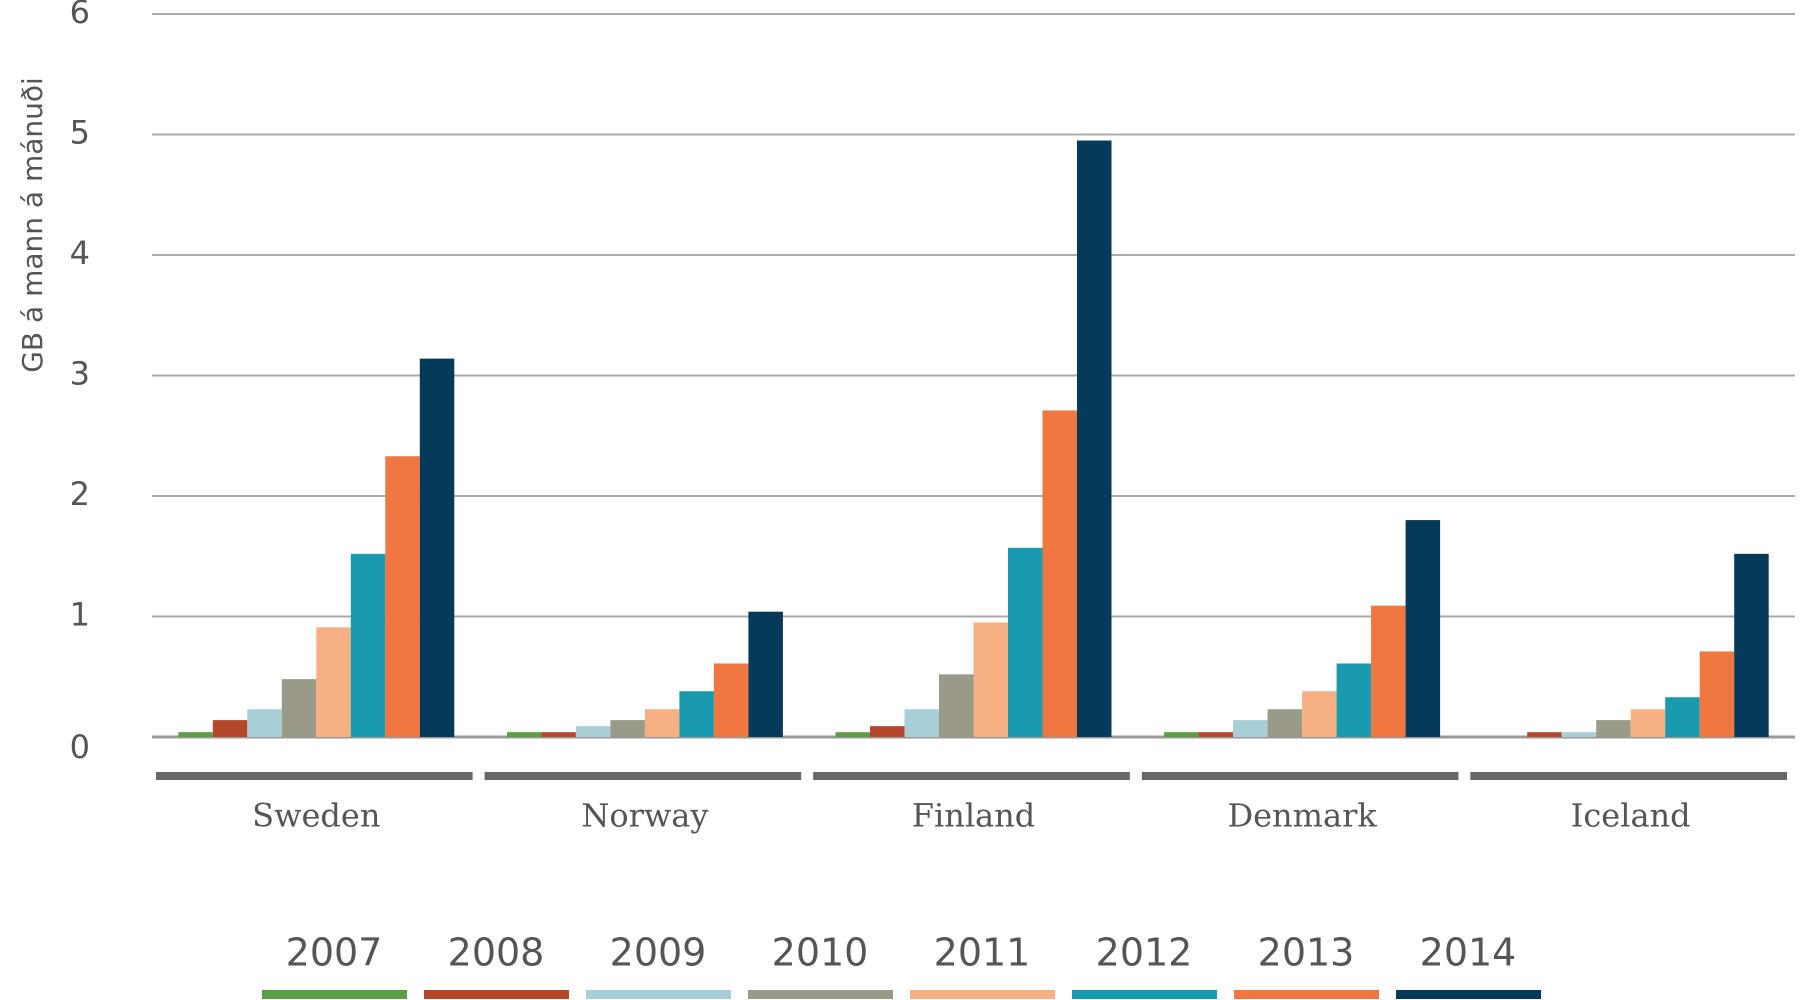  What do you see at coordinates (32, 225) in the screenshot?
I see `y-axis-label: GB á mann á mánuði` at bounding box center [32, 225].